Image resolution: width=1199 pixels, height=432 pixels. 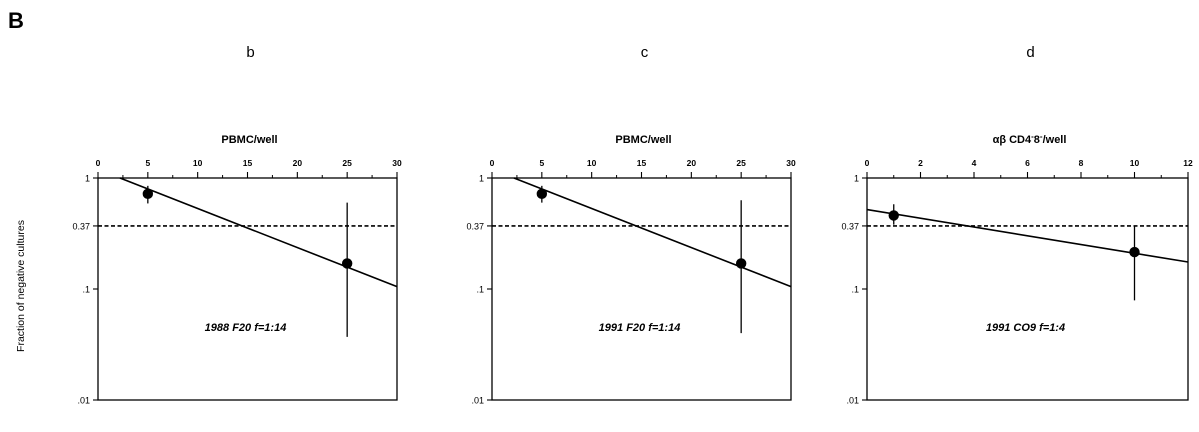 I want to click on subpanel-letter: d, so click(x=1030, y=52).